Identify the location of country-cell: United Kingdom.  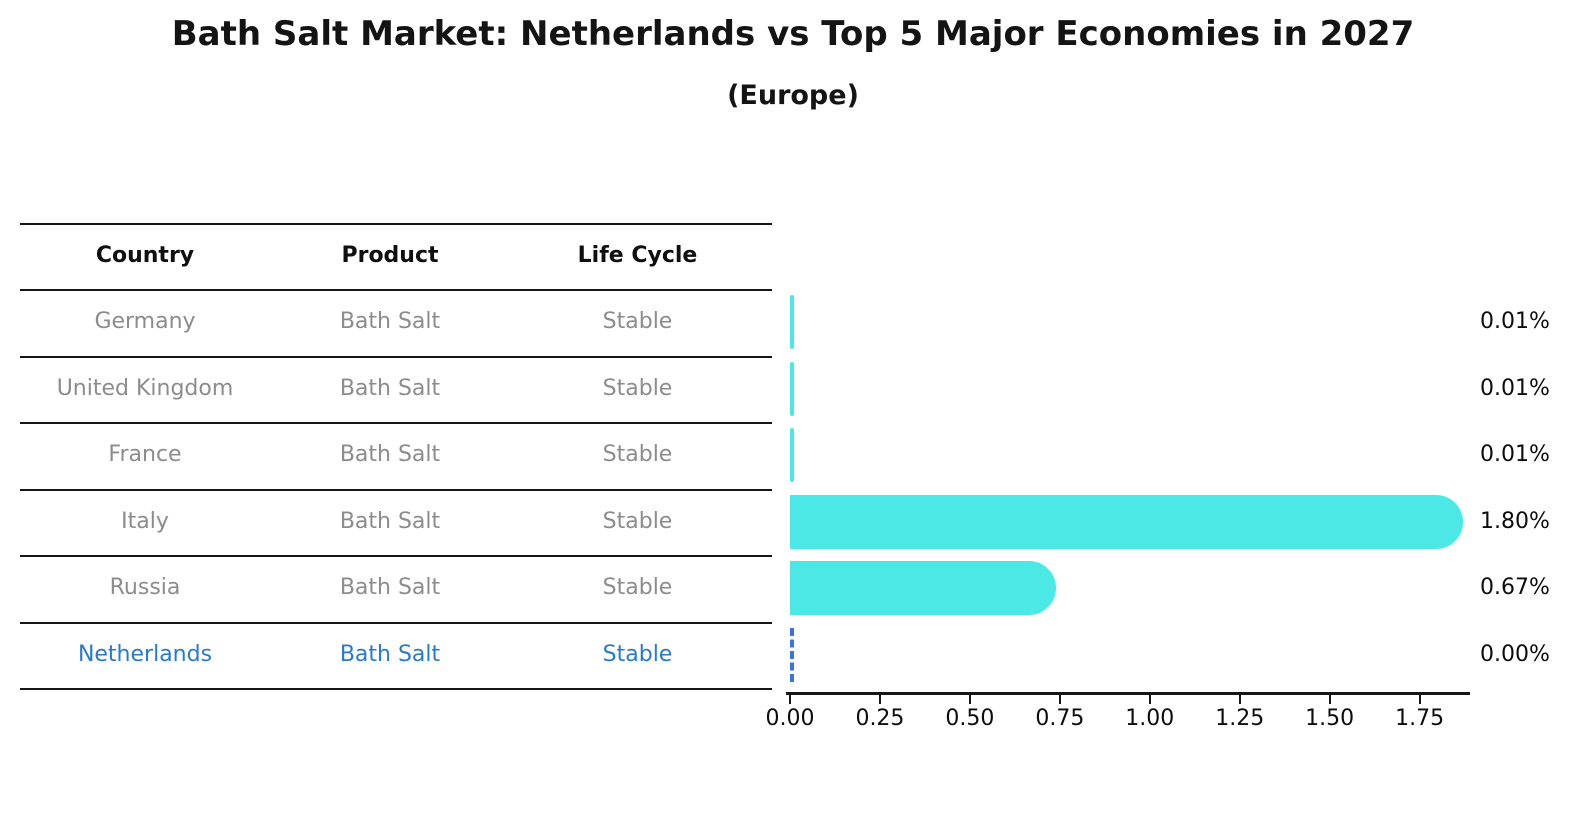
(145, 388).